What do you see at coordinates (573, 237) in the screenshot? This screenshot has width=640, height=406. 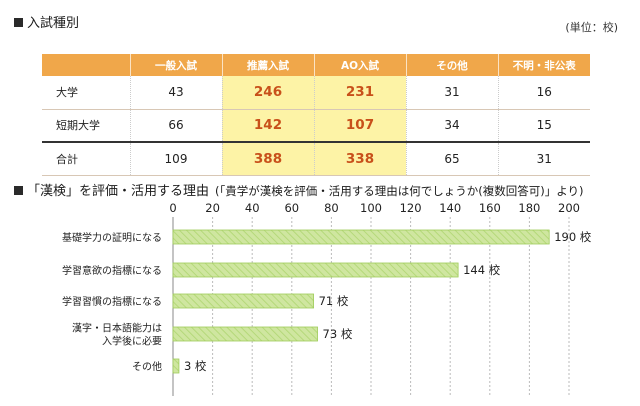 I see `bar-value-label: 190 校` at bounding box center [573, 237].